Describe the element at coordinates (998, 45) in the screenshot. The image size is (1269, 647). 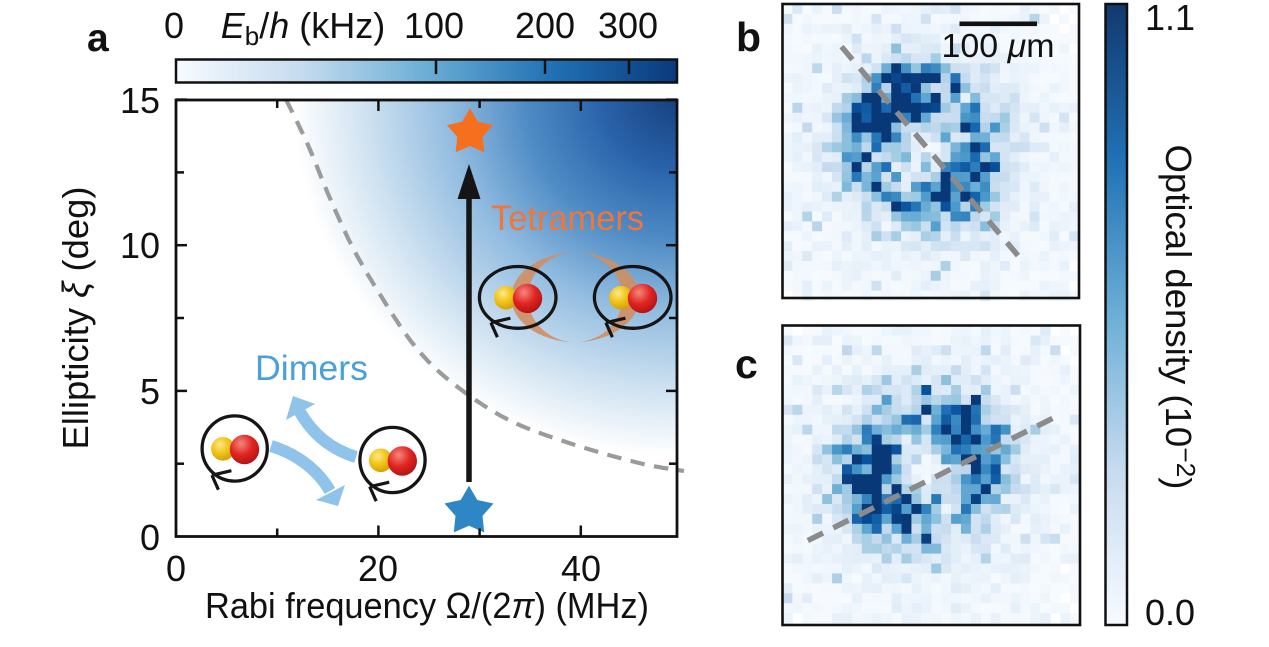
I see `svg-text: 100 μm` at that location.